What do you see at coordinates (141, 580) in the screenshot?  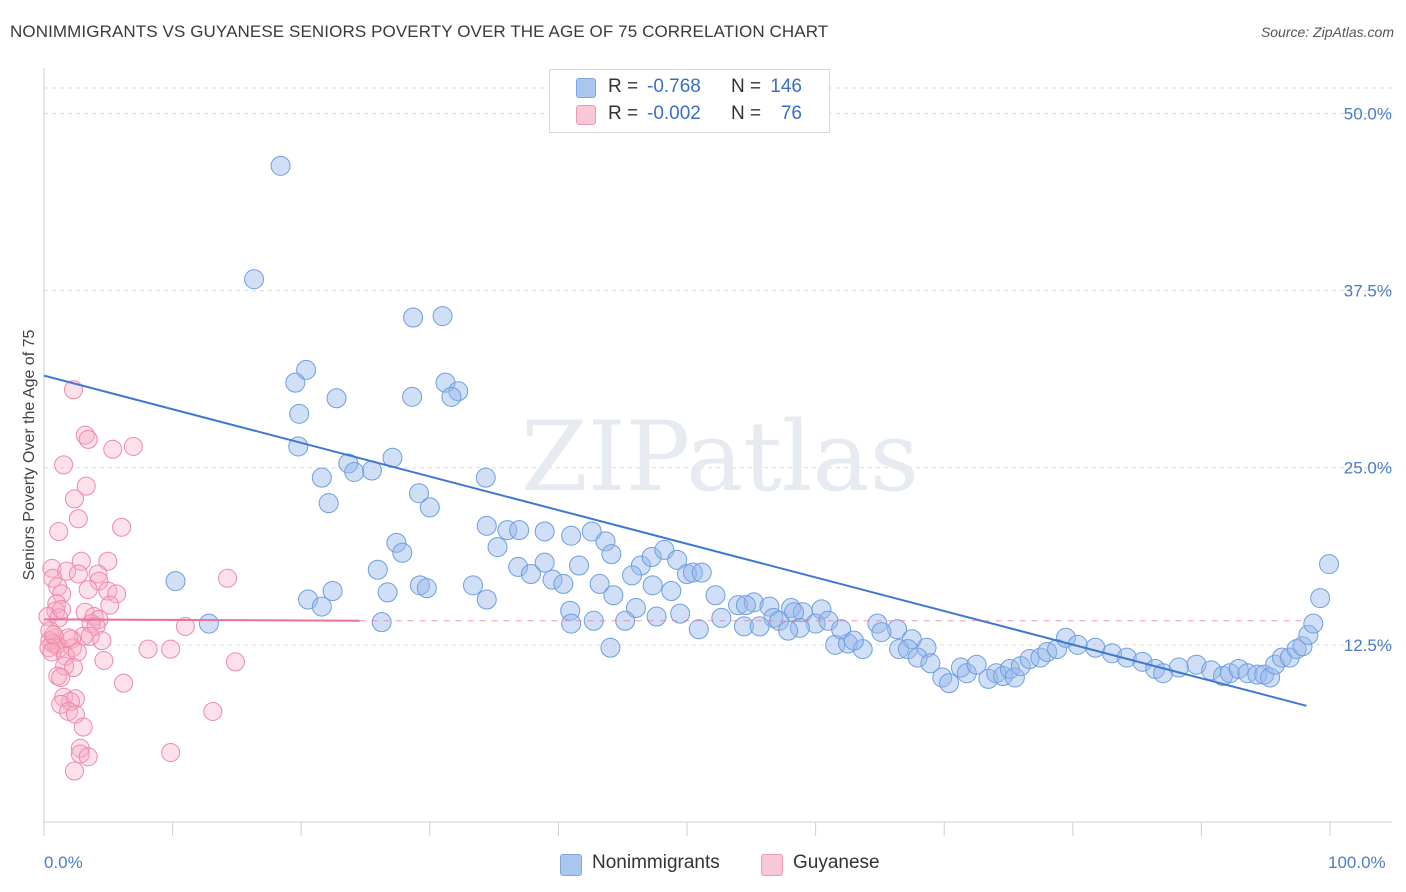 I see `guyanese-points` at bounding box center [141, 580].